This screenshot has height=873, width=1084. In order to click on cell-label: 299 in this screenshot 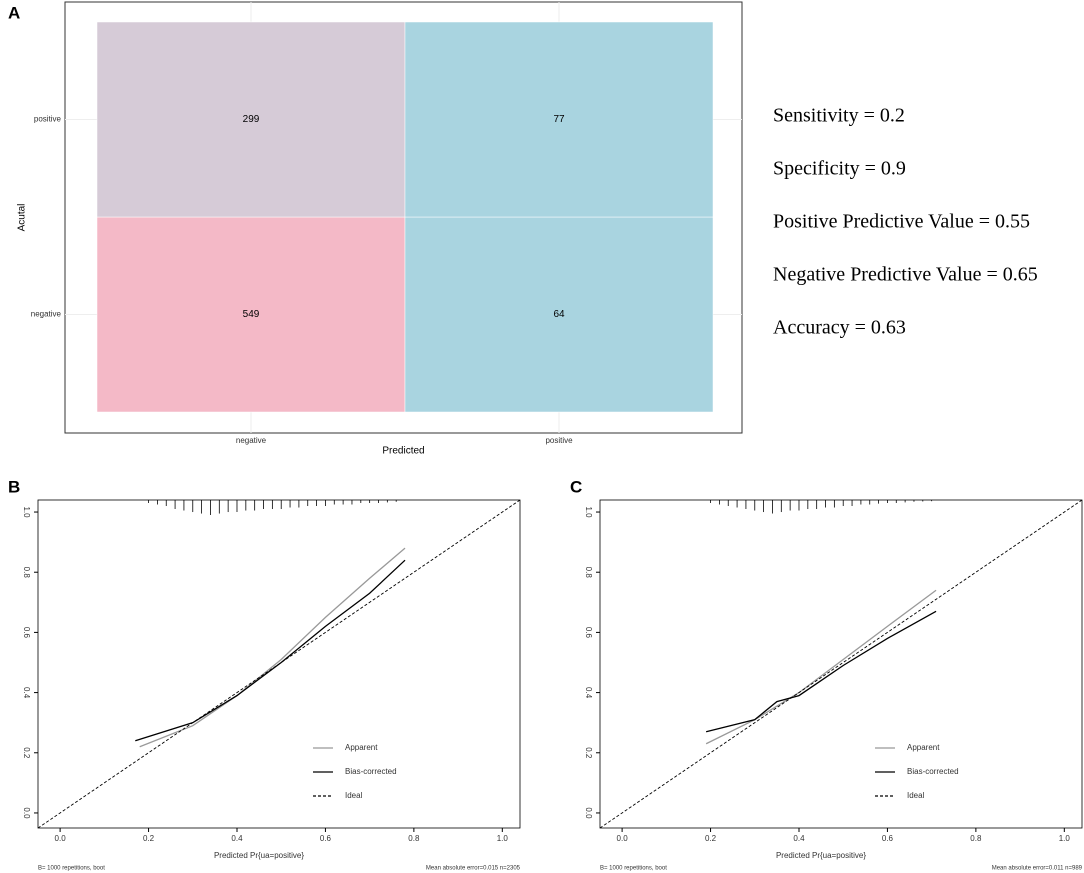, I will do `click(251, 119)`.